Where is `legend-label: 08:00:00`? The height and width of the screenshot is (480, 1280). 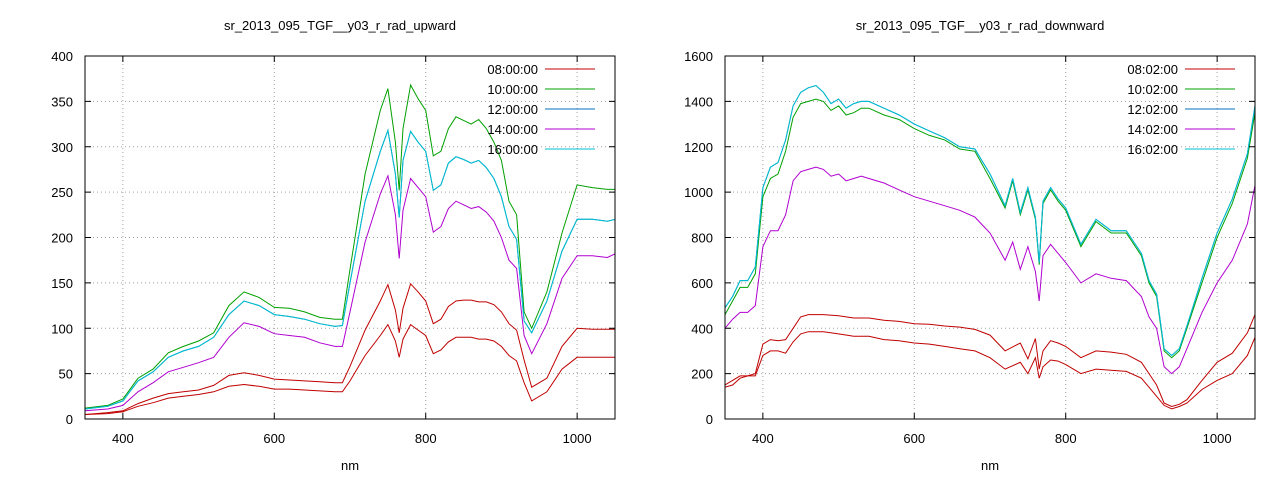
legend-label: 08:00:00 is located at coordinates (512, 69).